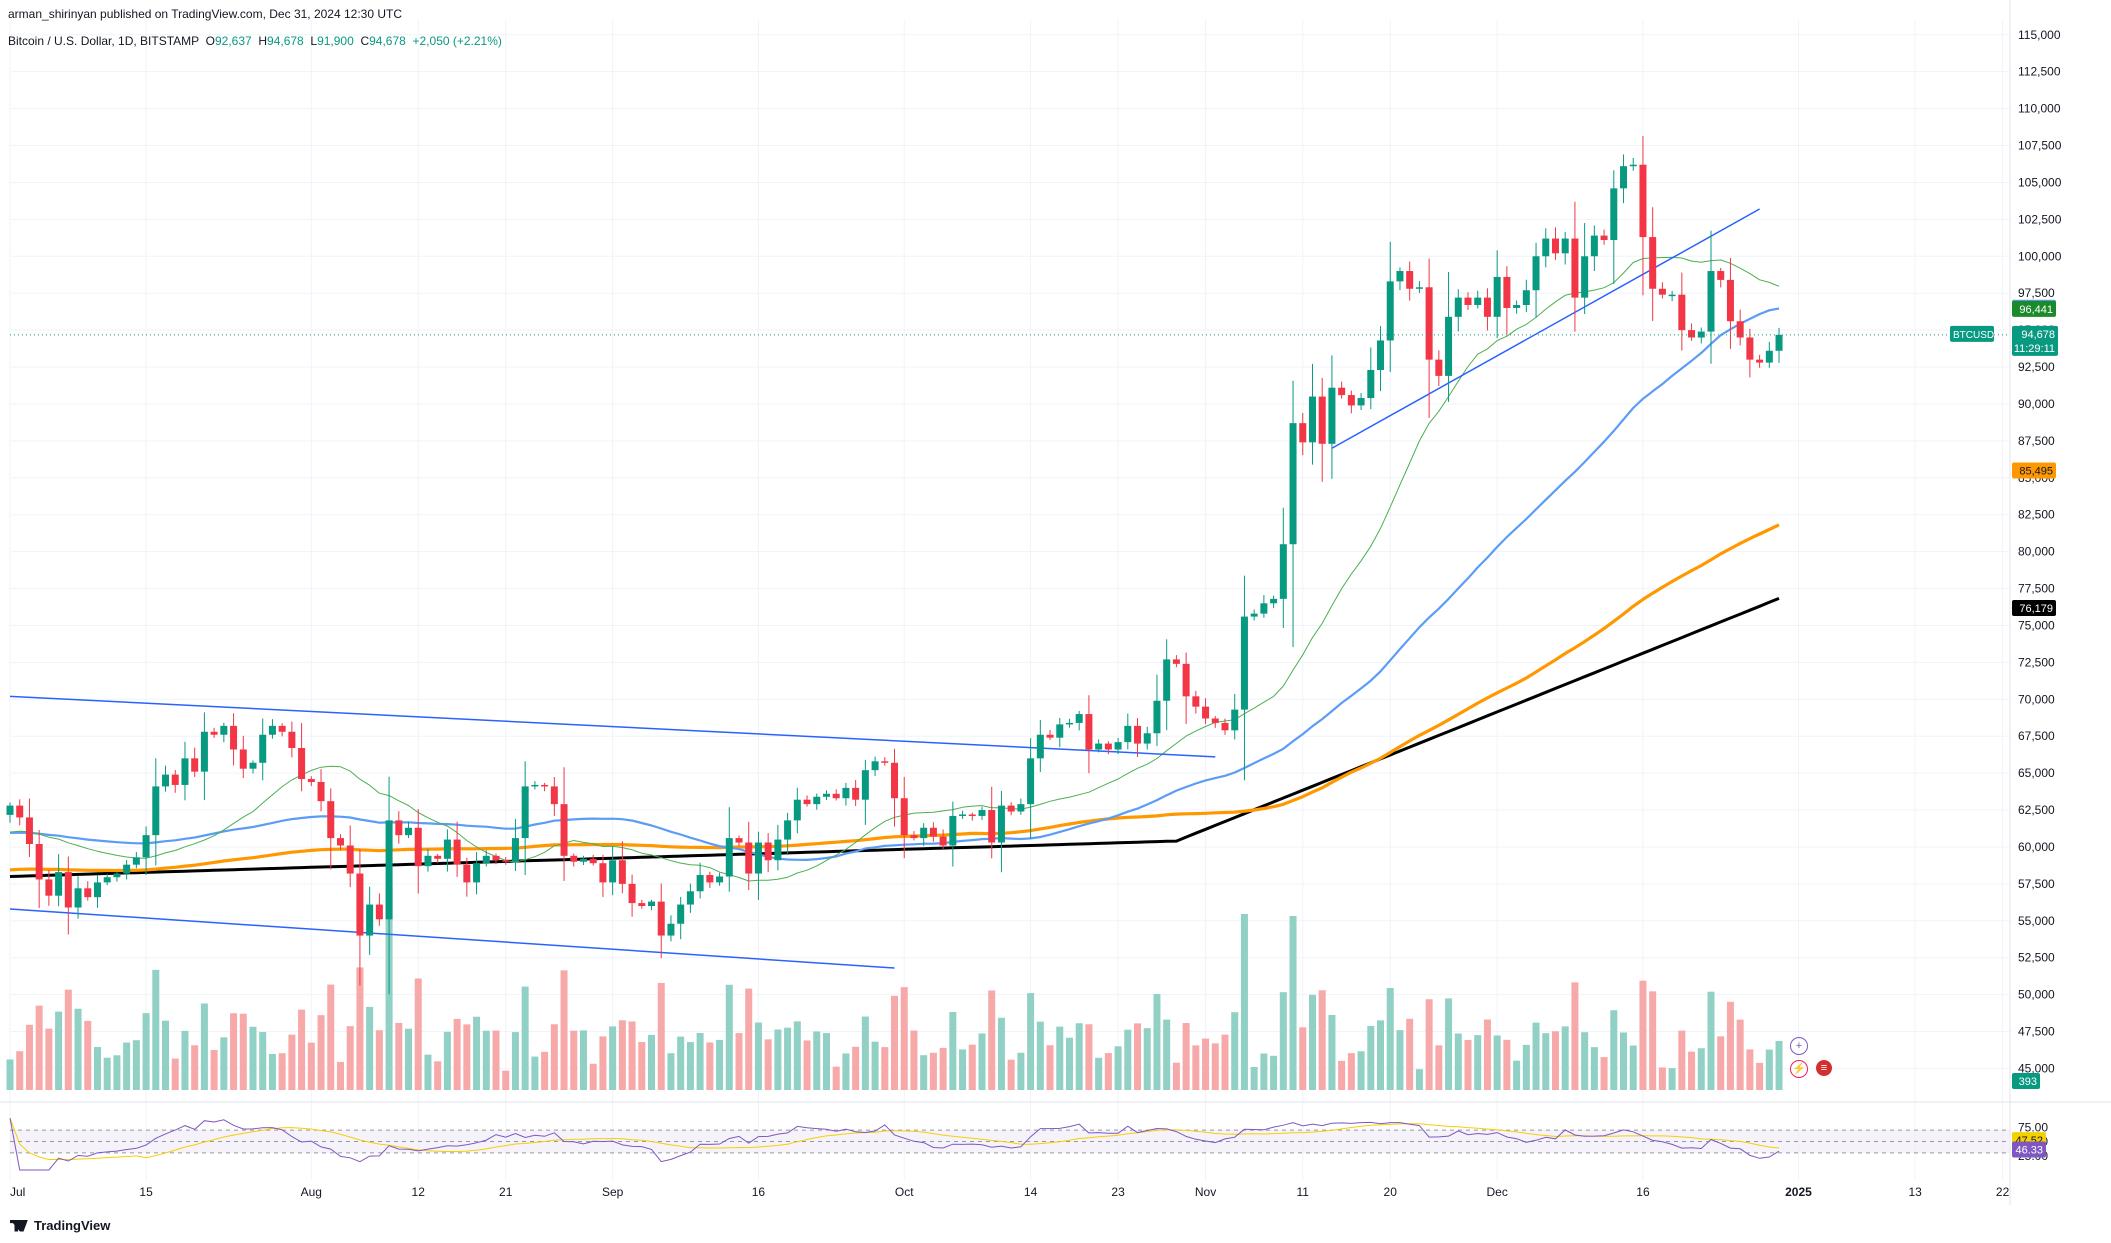 The height and width of the screenshot is (1243, 2111). I want to click on flag-icon: ≡, so click(1824, 1068).